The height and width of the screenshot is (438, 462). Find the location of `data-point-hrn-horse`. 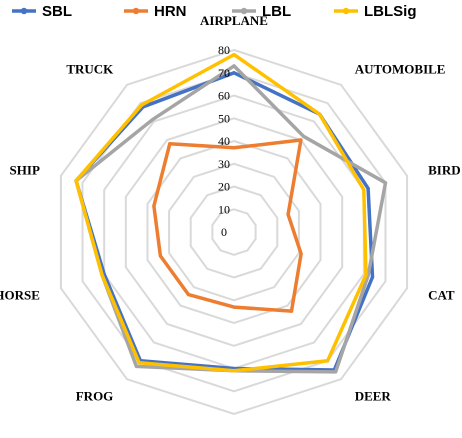

data-point-hrn-horse is located at coordinates (160, 256).